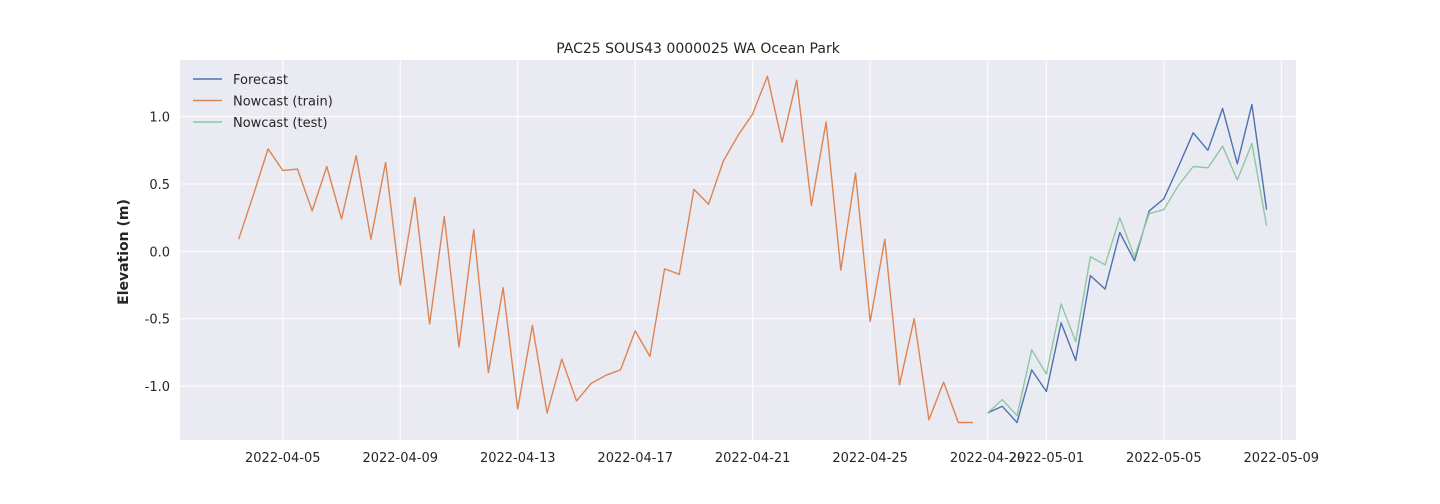 Image resolution: width=1440 pixels, height=504 pixels. I want to click on y-tick-label: 0.5, so click(159, 185).